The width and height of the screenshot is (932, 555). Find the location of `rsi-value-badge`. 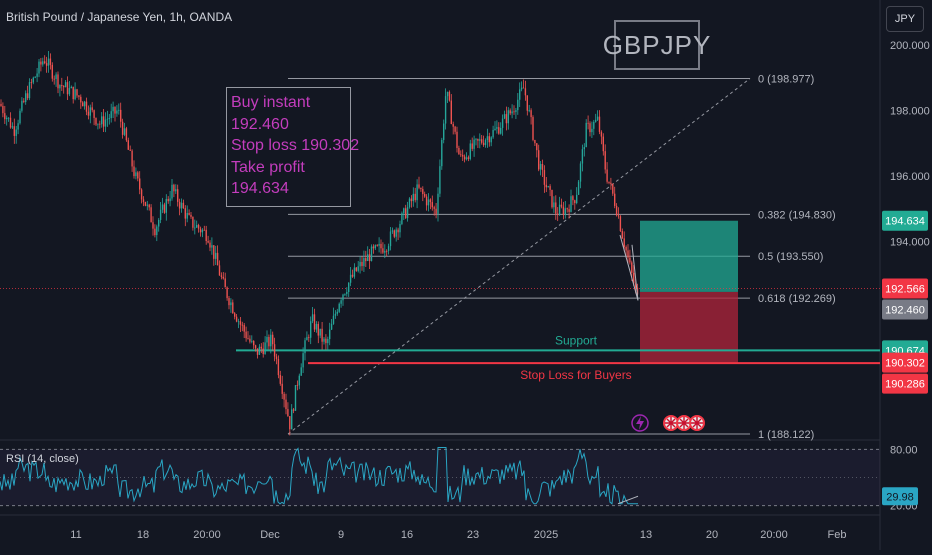

rsi-value-badge is located at coordinates (900, 496).